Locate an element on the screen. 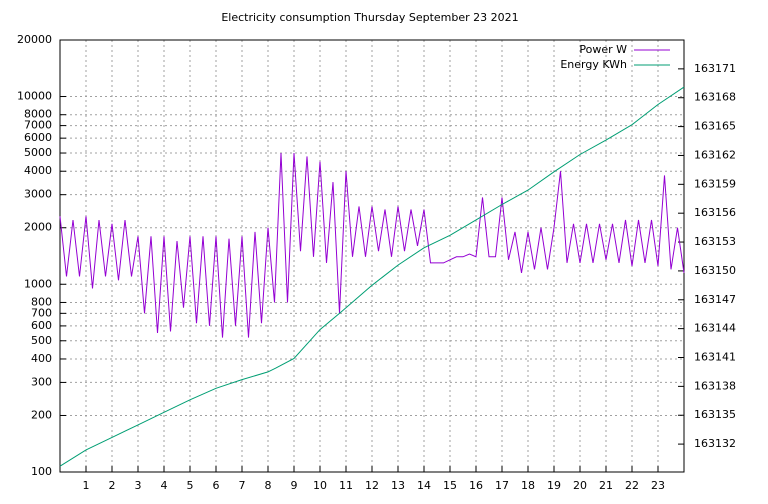 Image resolution: width=768 pixels, height=504 pixels. y-tick-label: 600 is located at coordinates (41, 325).